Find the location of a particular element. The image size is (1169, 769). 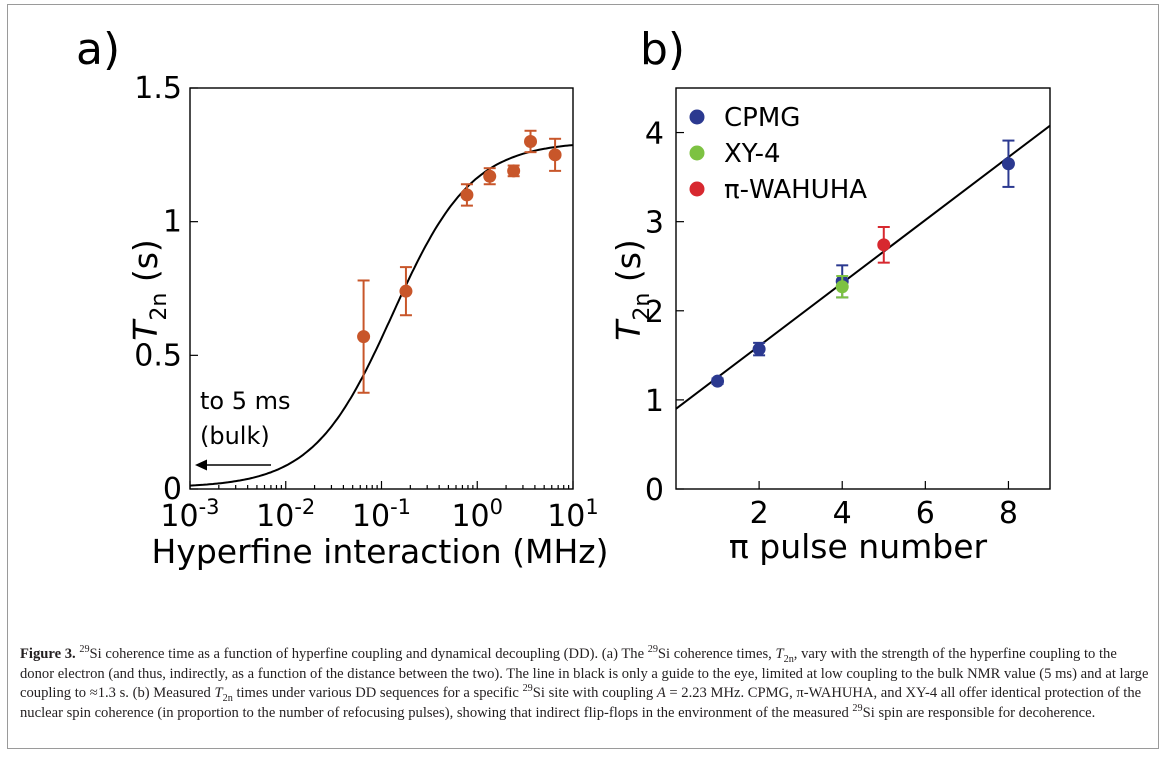

bulk-annotation-line2: (bulk) is located at coordinates (235, 436).